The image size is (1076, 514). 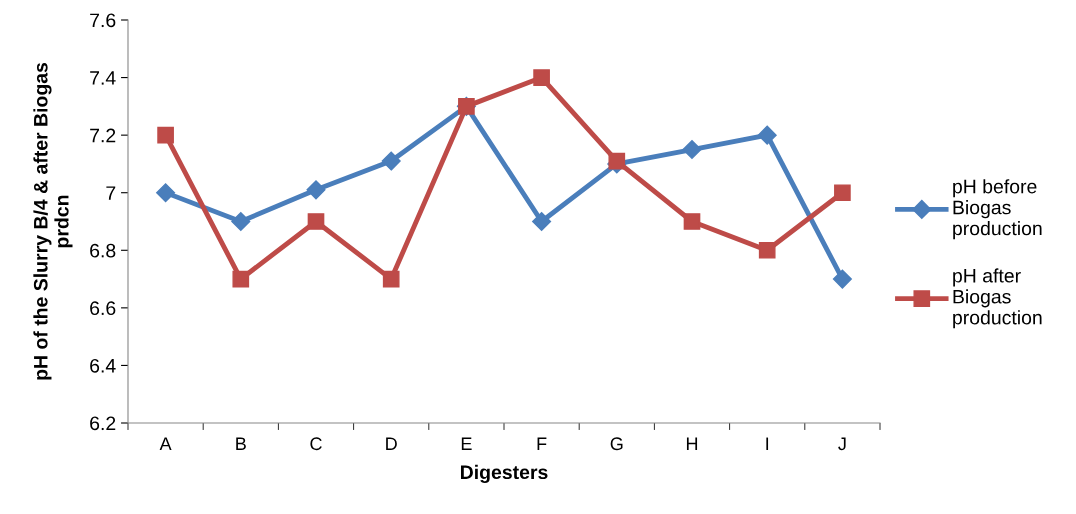 I want to click on x-axis-title: Digesters, so click(x=504, y=474).